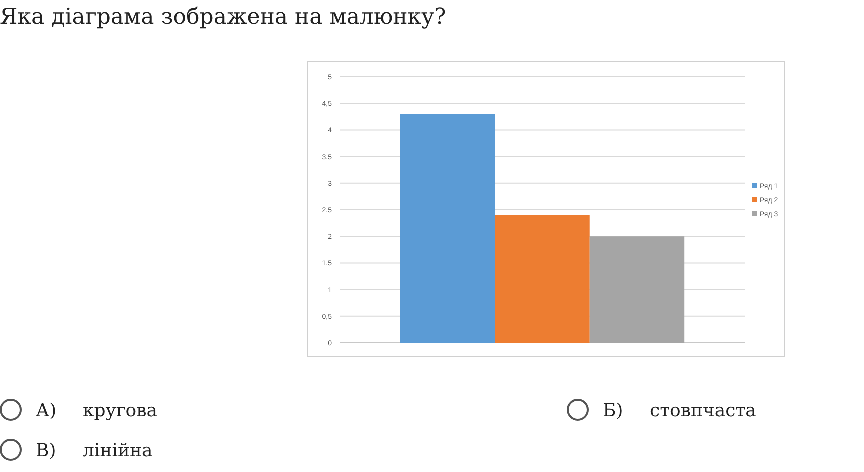 This screenshot has width=864, height=472. What do you see at coordinates (97, 411) in the screenshot?
I see `text: А) кругова` at bounding box center [97, 411].